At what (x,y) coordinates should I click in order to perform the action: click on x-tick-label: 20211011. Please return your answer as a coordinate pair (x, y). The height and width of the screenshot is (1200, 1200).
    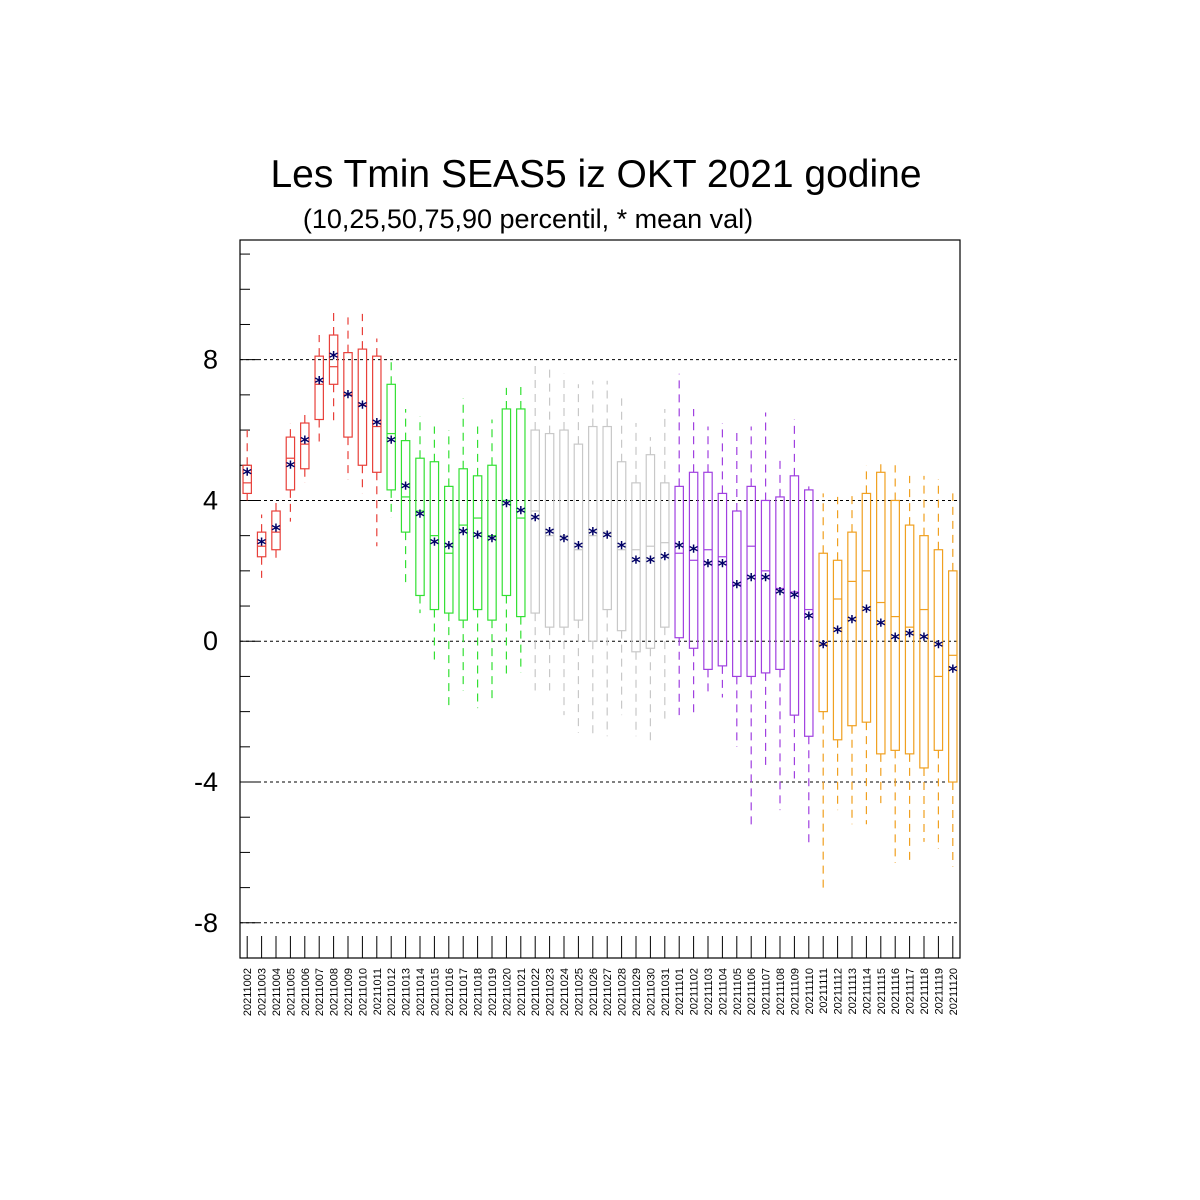
    Looking at the image, I should click on (378, 991).